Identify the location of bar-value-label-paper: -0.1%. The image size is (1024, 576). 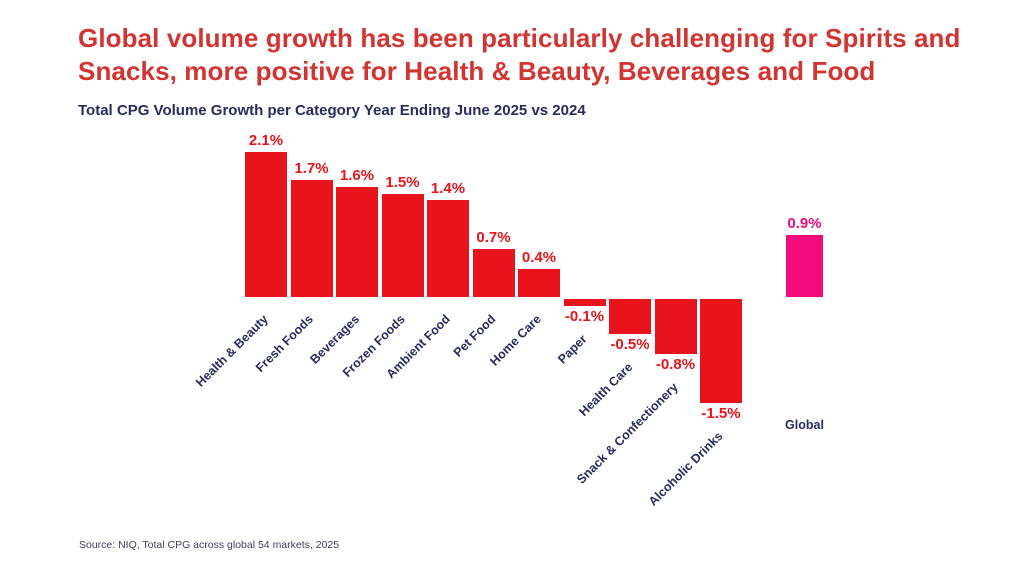
(584, 316).